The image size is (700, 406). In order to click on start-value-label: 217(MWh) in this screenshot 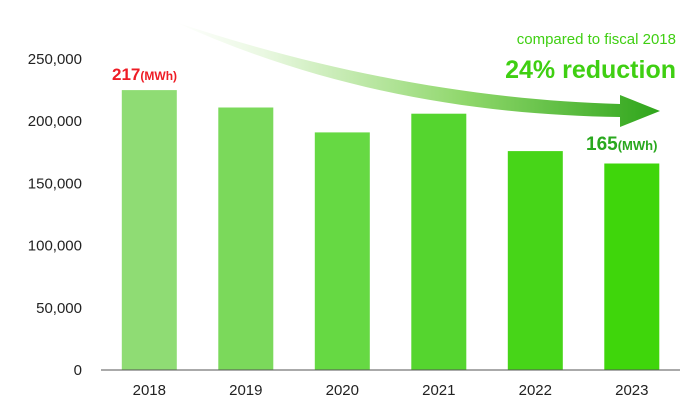, I will do `click(144, 74)`.